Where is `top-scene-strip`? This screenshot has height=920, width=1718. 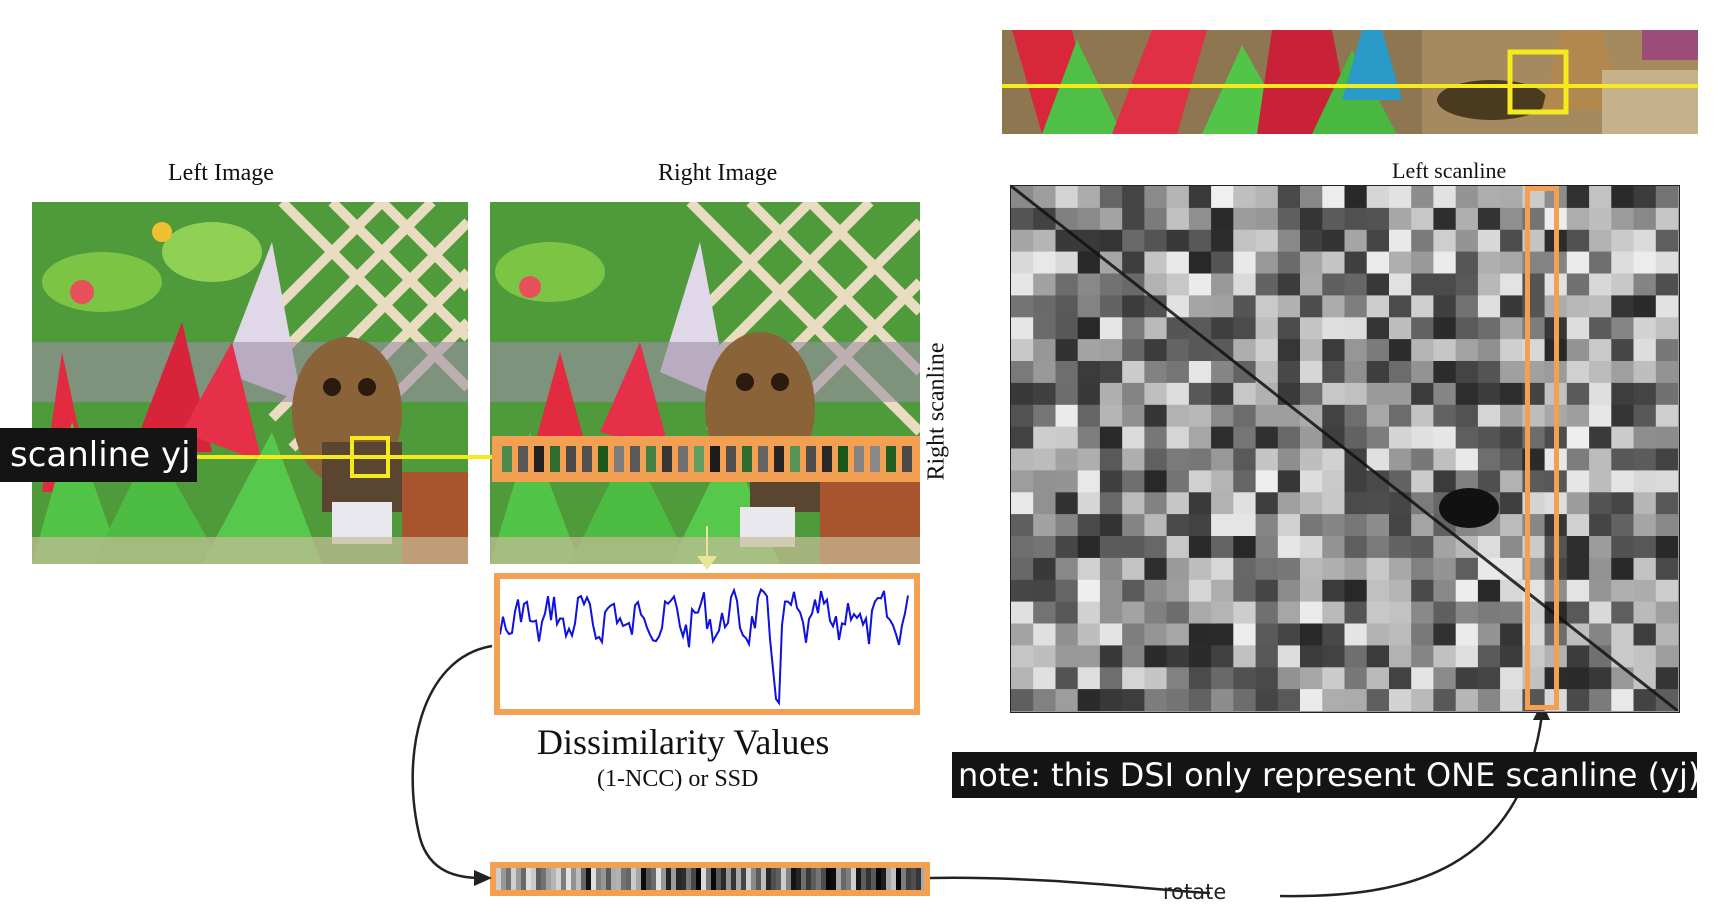
top-scene-strip is located at coordinates (1350, 82).